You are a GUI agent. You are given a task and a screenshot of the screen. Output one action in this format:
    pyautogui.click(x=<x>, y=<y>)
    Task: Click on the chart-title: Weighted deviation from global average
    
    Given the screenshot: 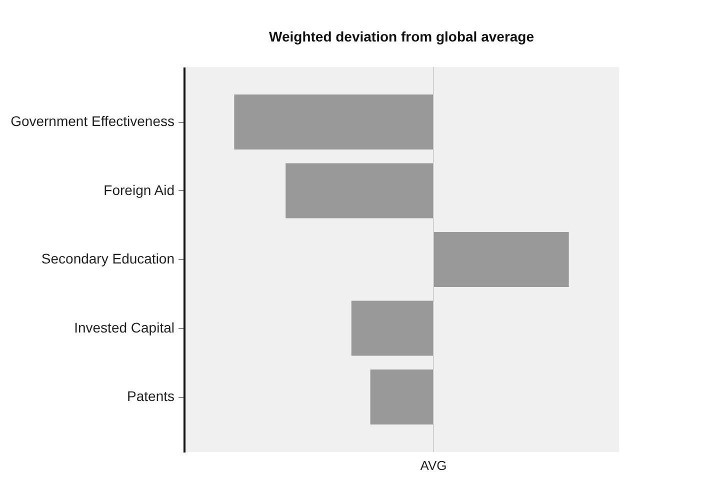 What is the action you would take?
    pyautogui.click(x=401, y=36)
    